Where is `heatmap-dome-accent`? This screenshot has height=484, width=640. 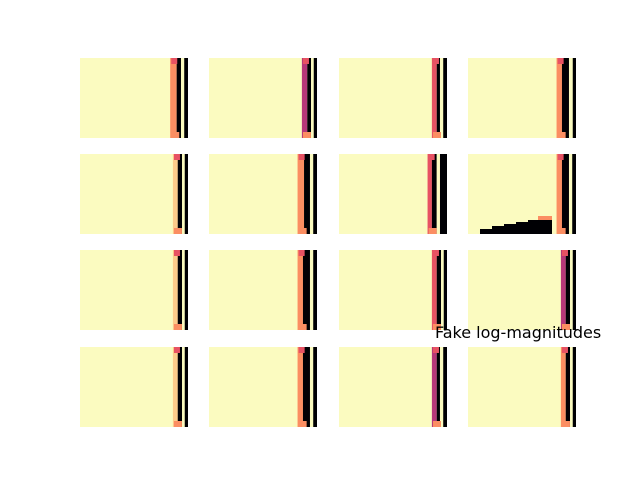
heatmap-dome-accent is located at coordinates (545, 218).